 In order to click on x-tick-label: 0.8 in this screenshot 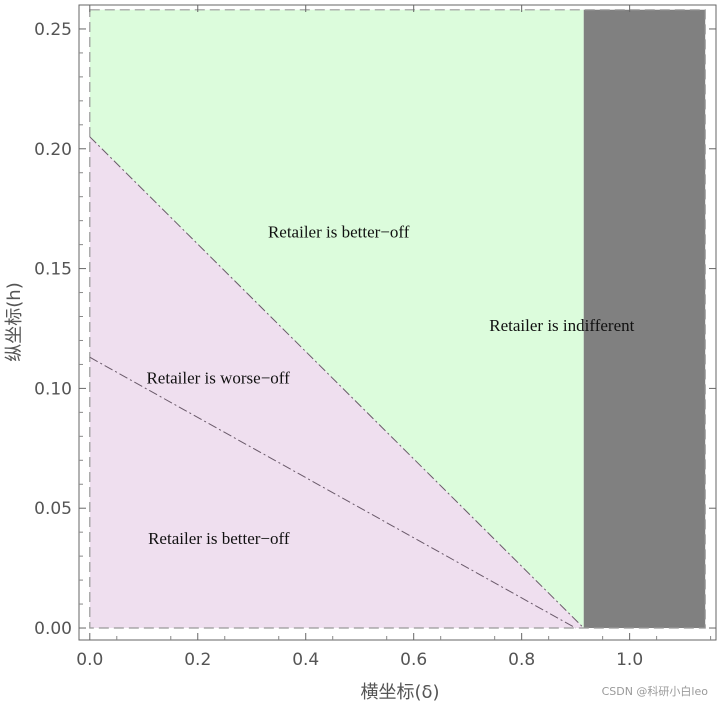, I will do `click(521, 660)`.